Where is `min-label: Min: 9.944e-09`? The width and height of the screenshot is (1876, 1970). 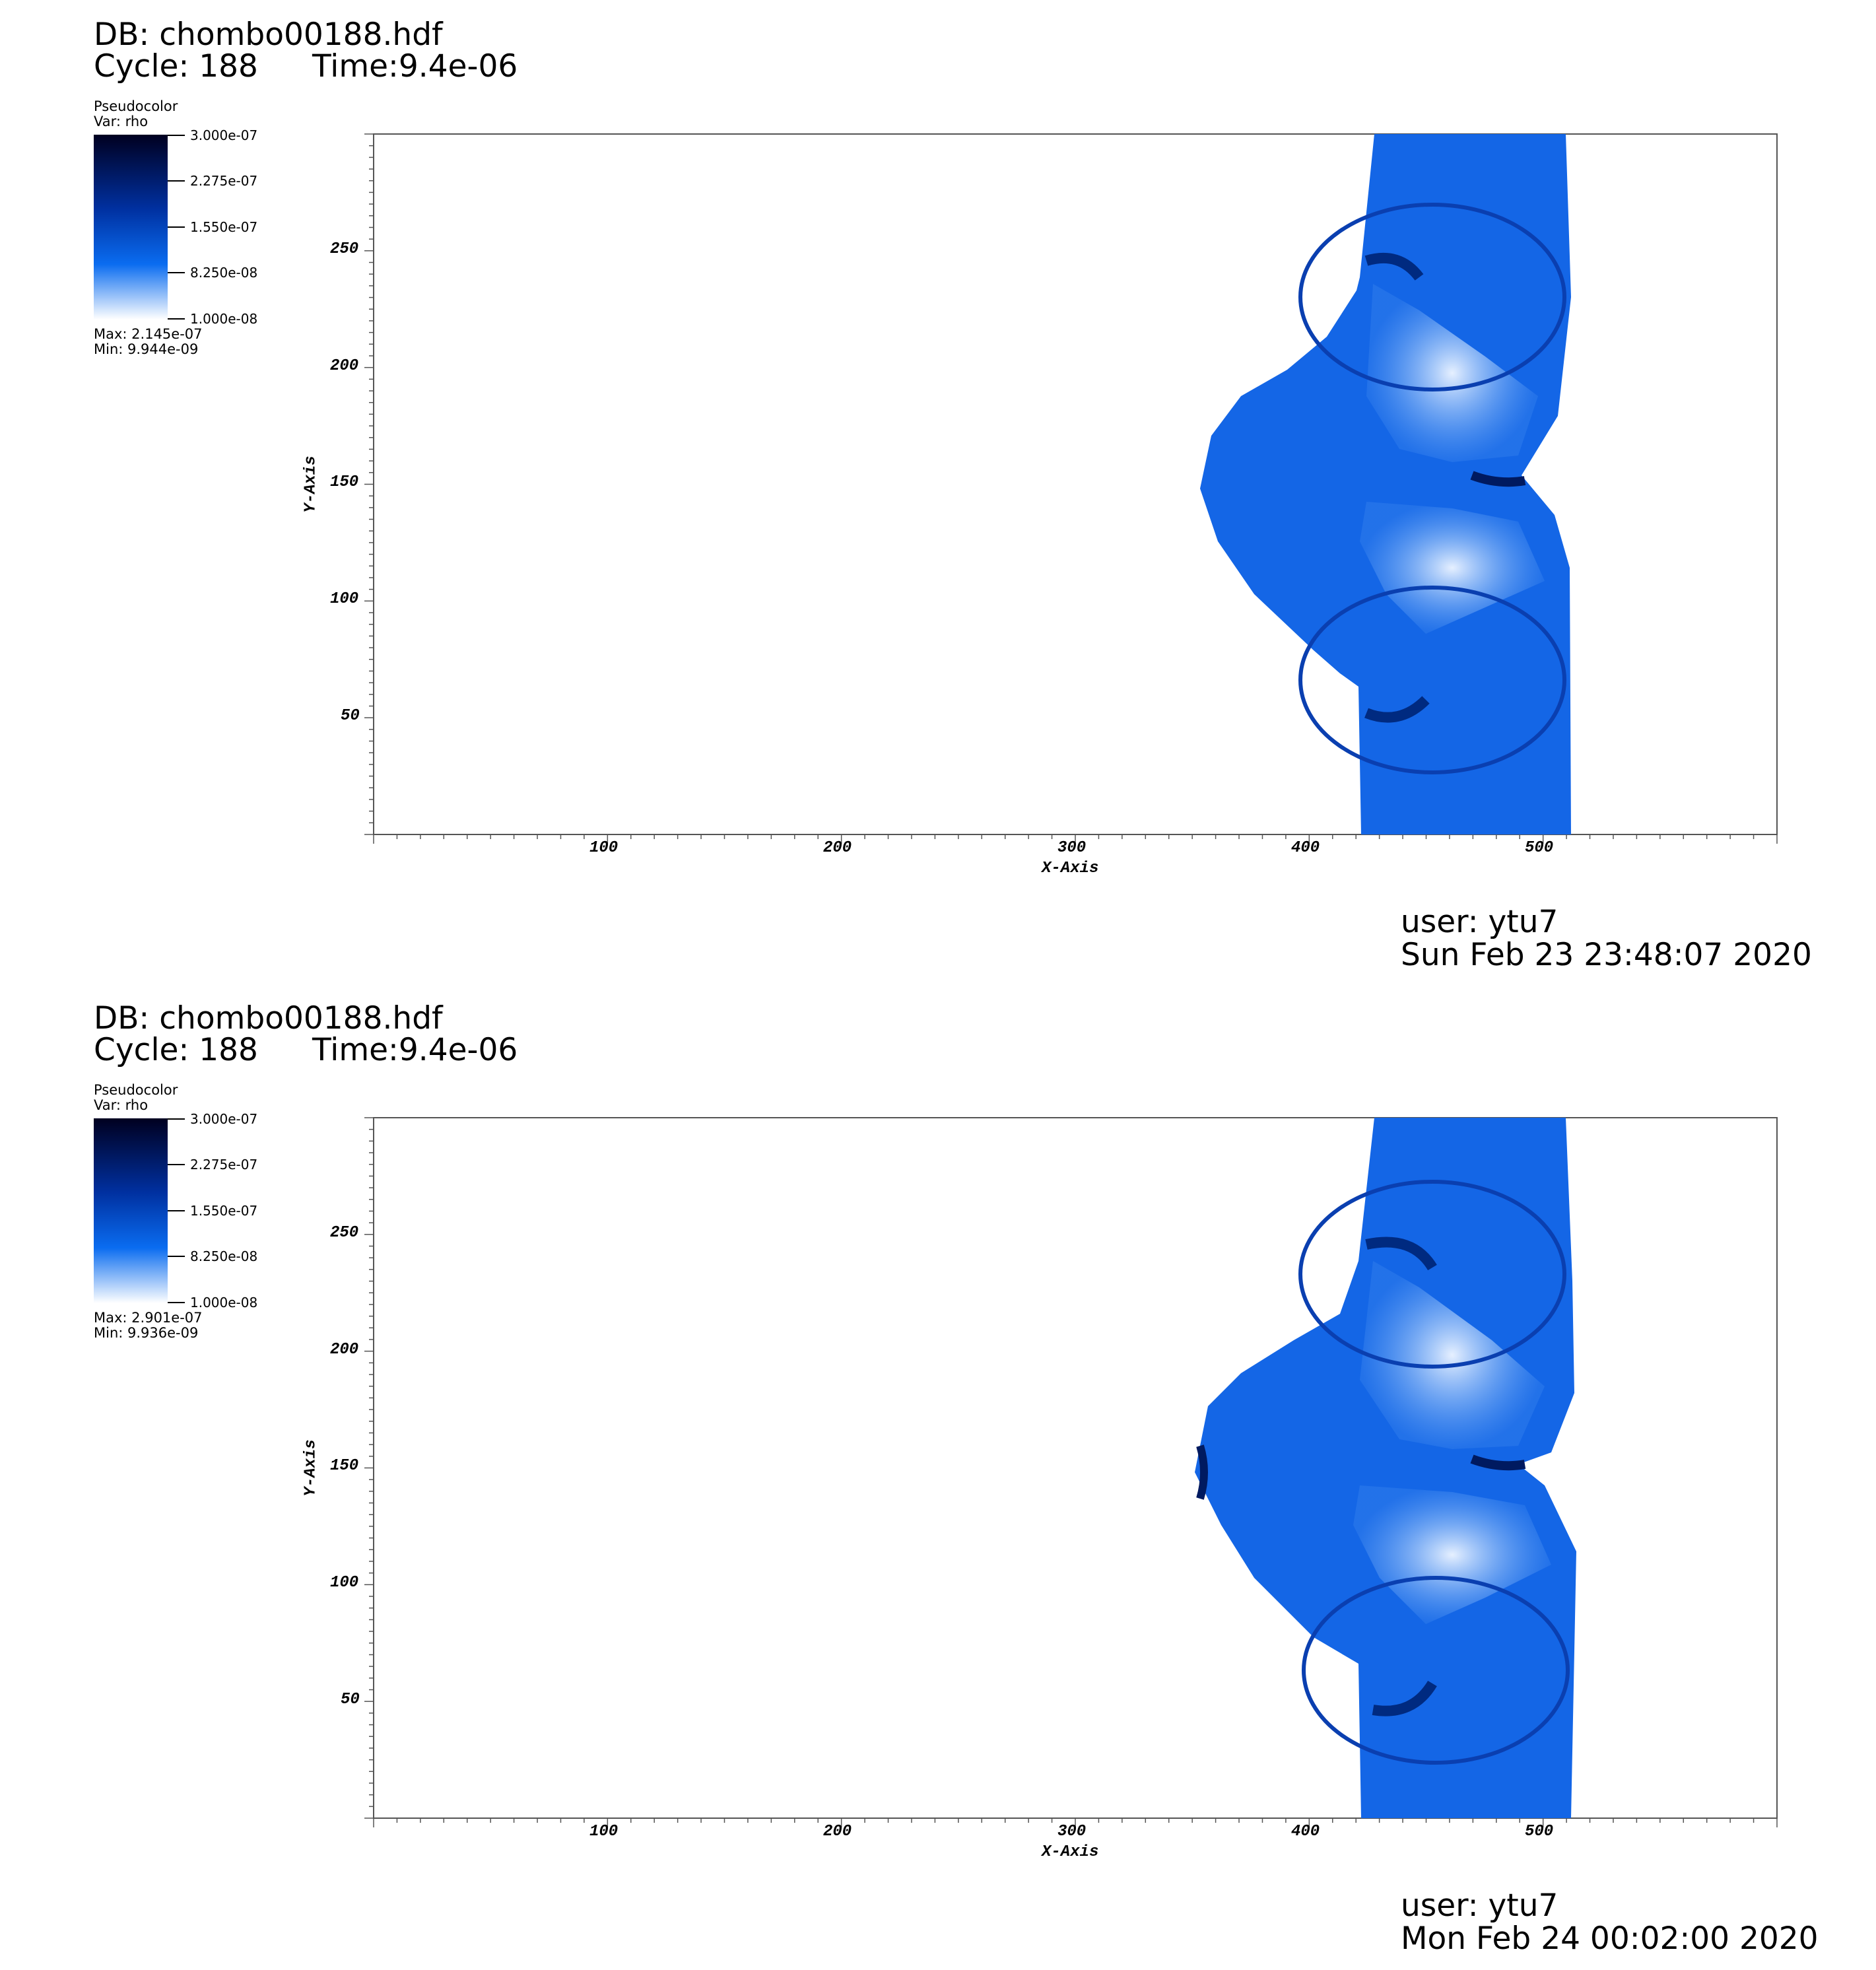 min-label: Min: 9.944e-09 is located at coordinates (146, 349).